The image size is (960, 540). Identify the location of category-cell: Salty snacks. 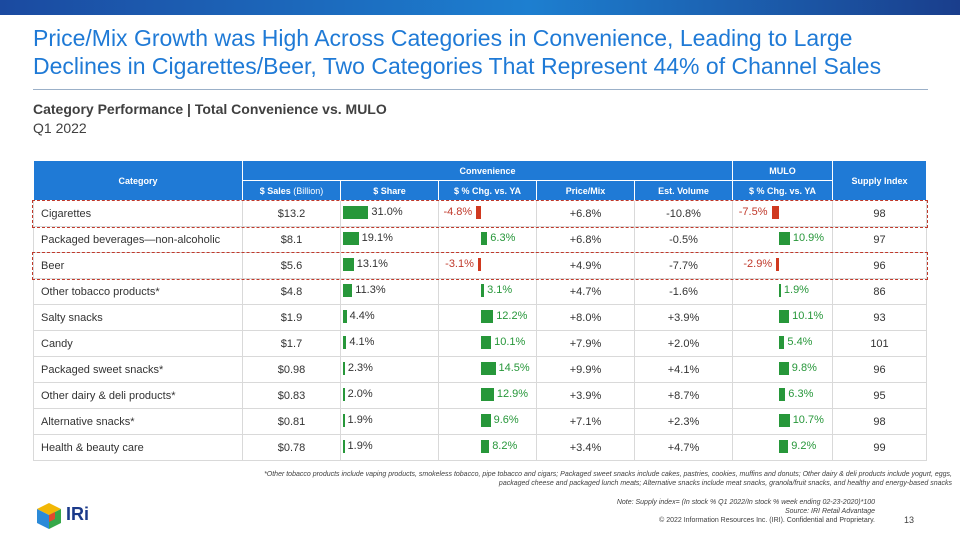
(138, 317).